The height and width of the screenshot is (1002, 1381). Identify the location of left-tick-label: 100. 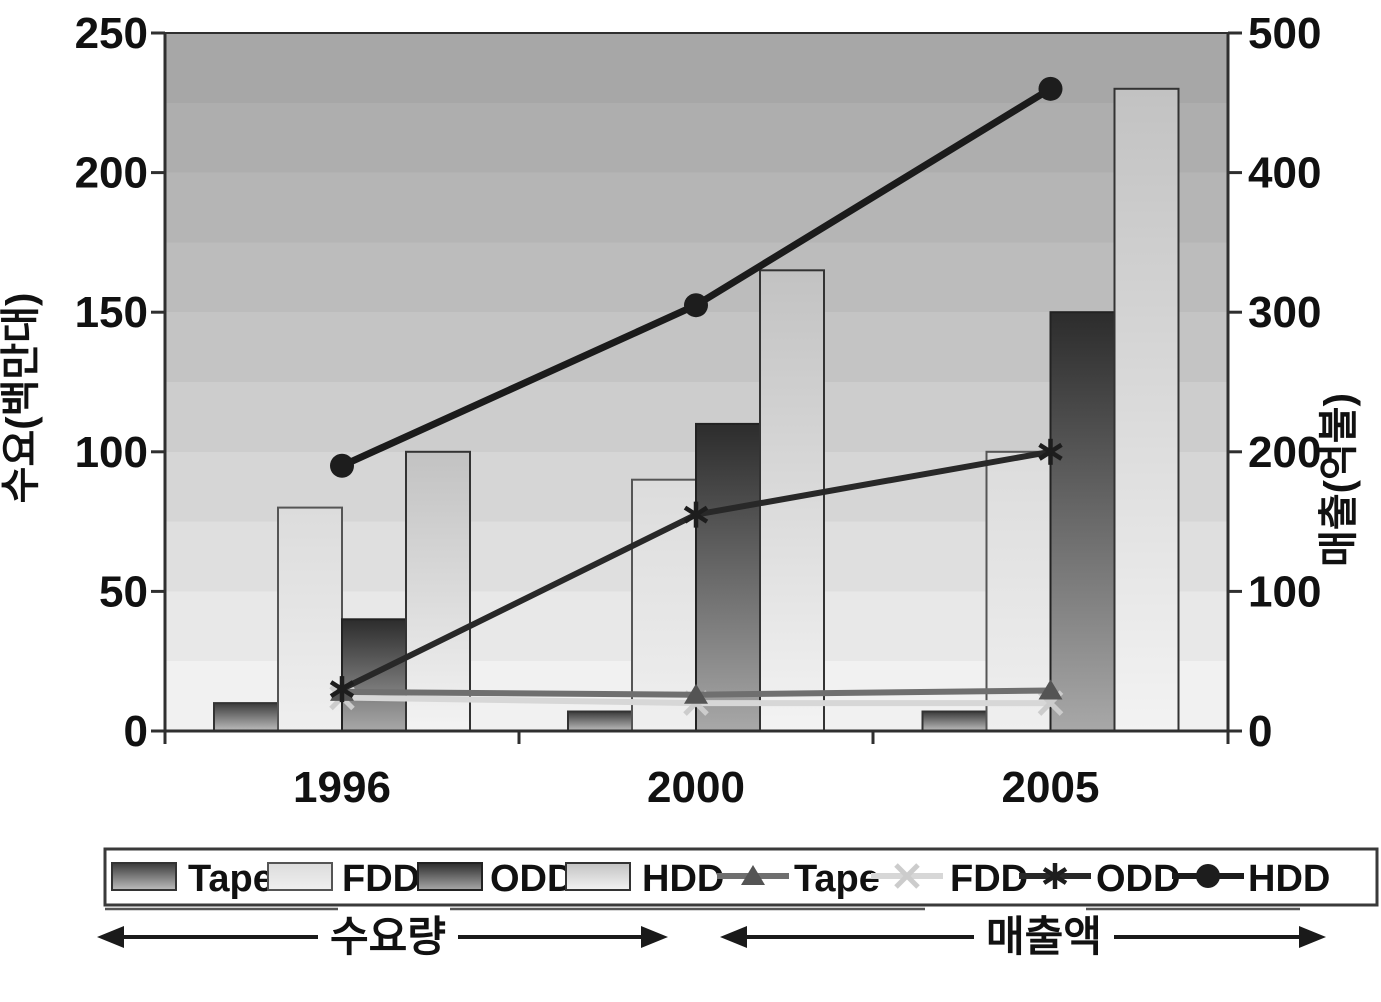
(111, 452).